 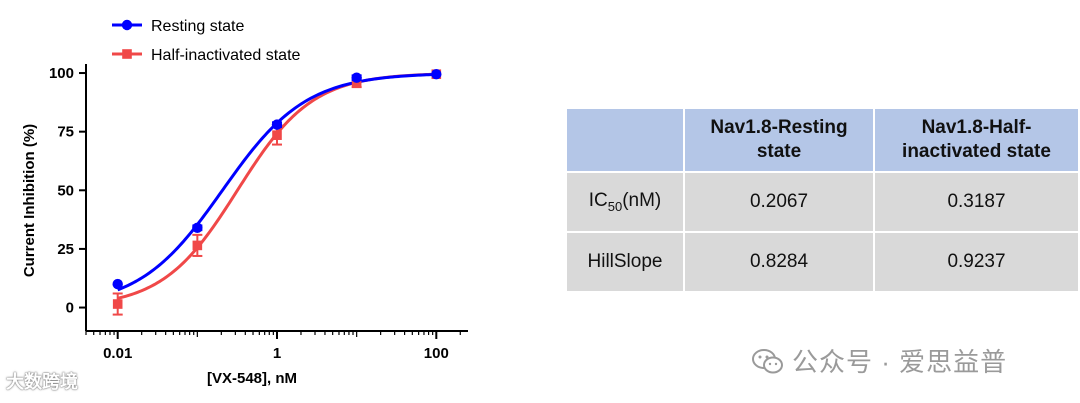 I want to click on table-row-ic50: IC50(nM) 0.2067 0.3187, so click(x=822, y=202).